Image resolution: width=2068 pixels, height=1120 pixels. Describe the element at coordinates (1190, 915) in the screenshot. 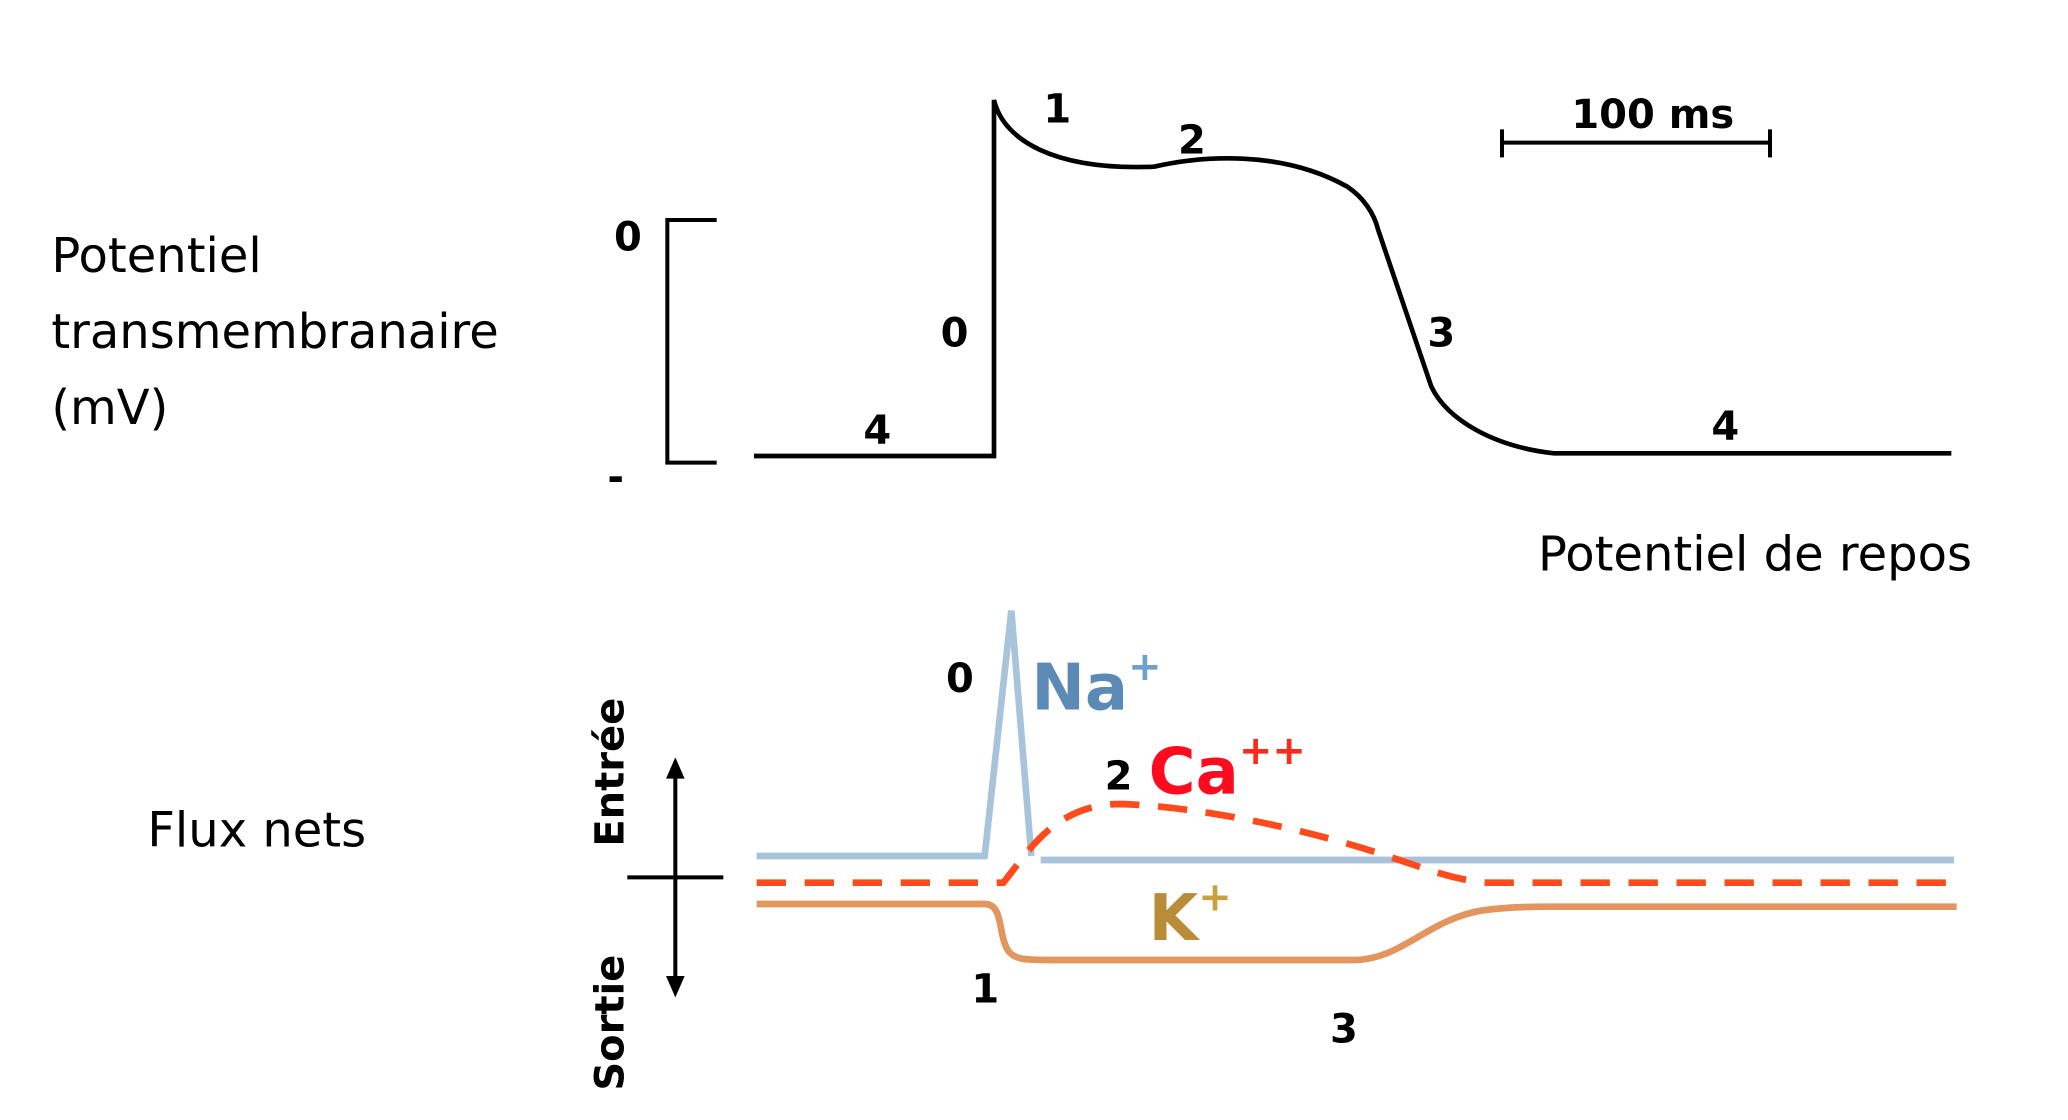

I see `potassium-label: K+` at that location.